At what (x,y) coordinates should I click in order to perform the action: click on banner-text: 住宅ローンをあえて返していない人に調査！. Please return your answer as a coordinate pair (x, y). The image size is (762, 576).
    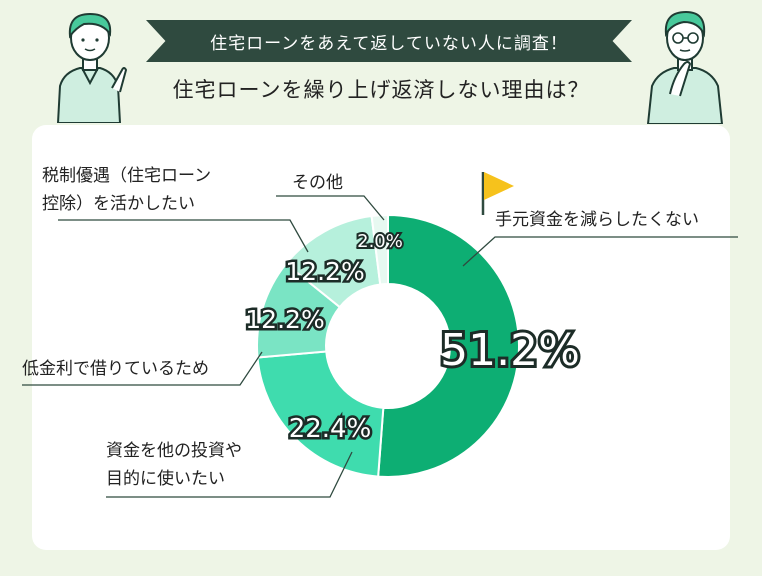
    Looking at the image, I should click on (389, 43).